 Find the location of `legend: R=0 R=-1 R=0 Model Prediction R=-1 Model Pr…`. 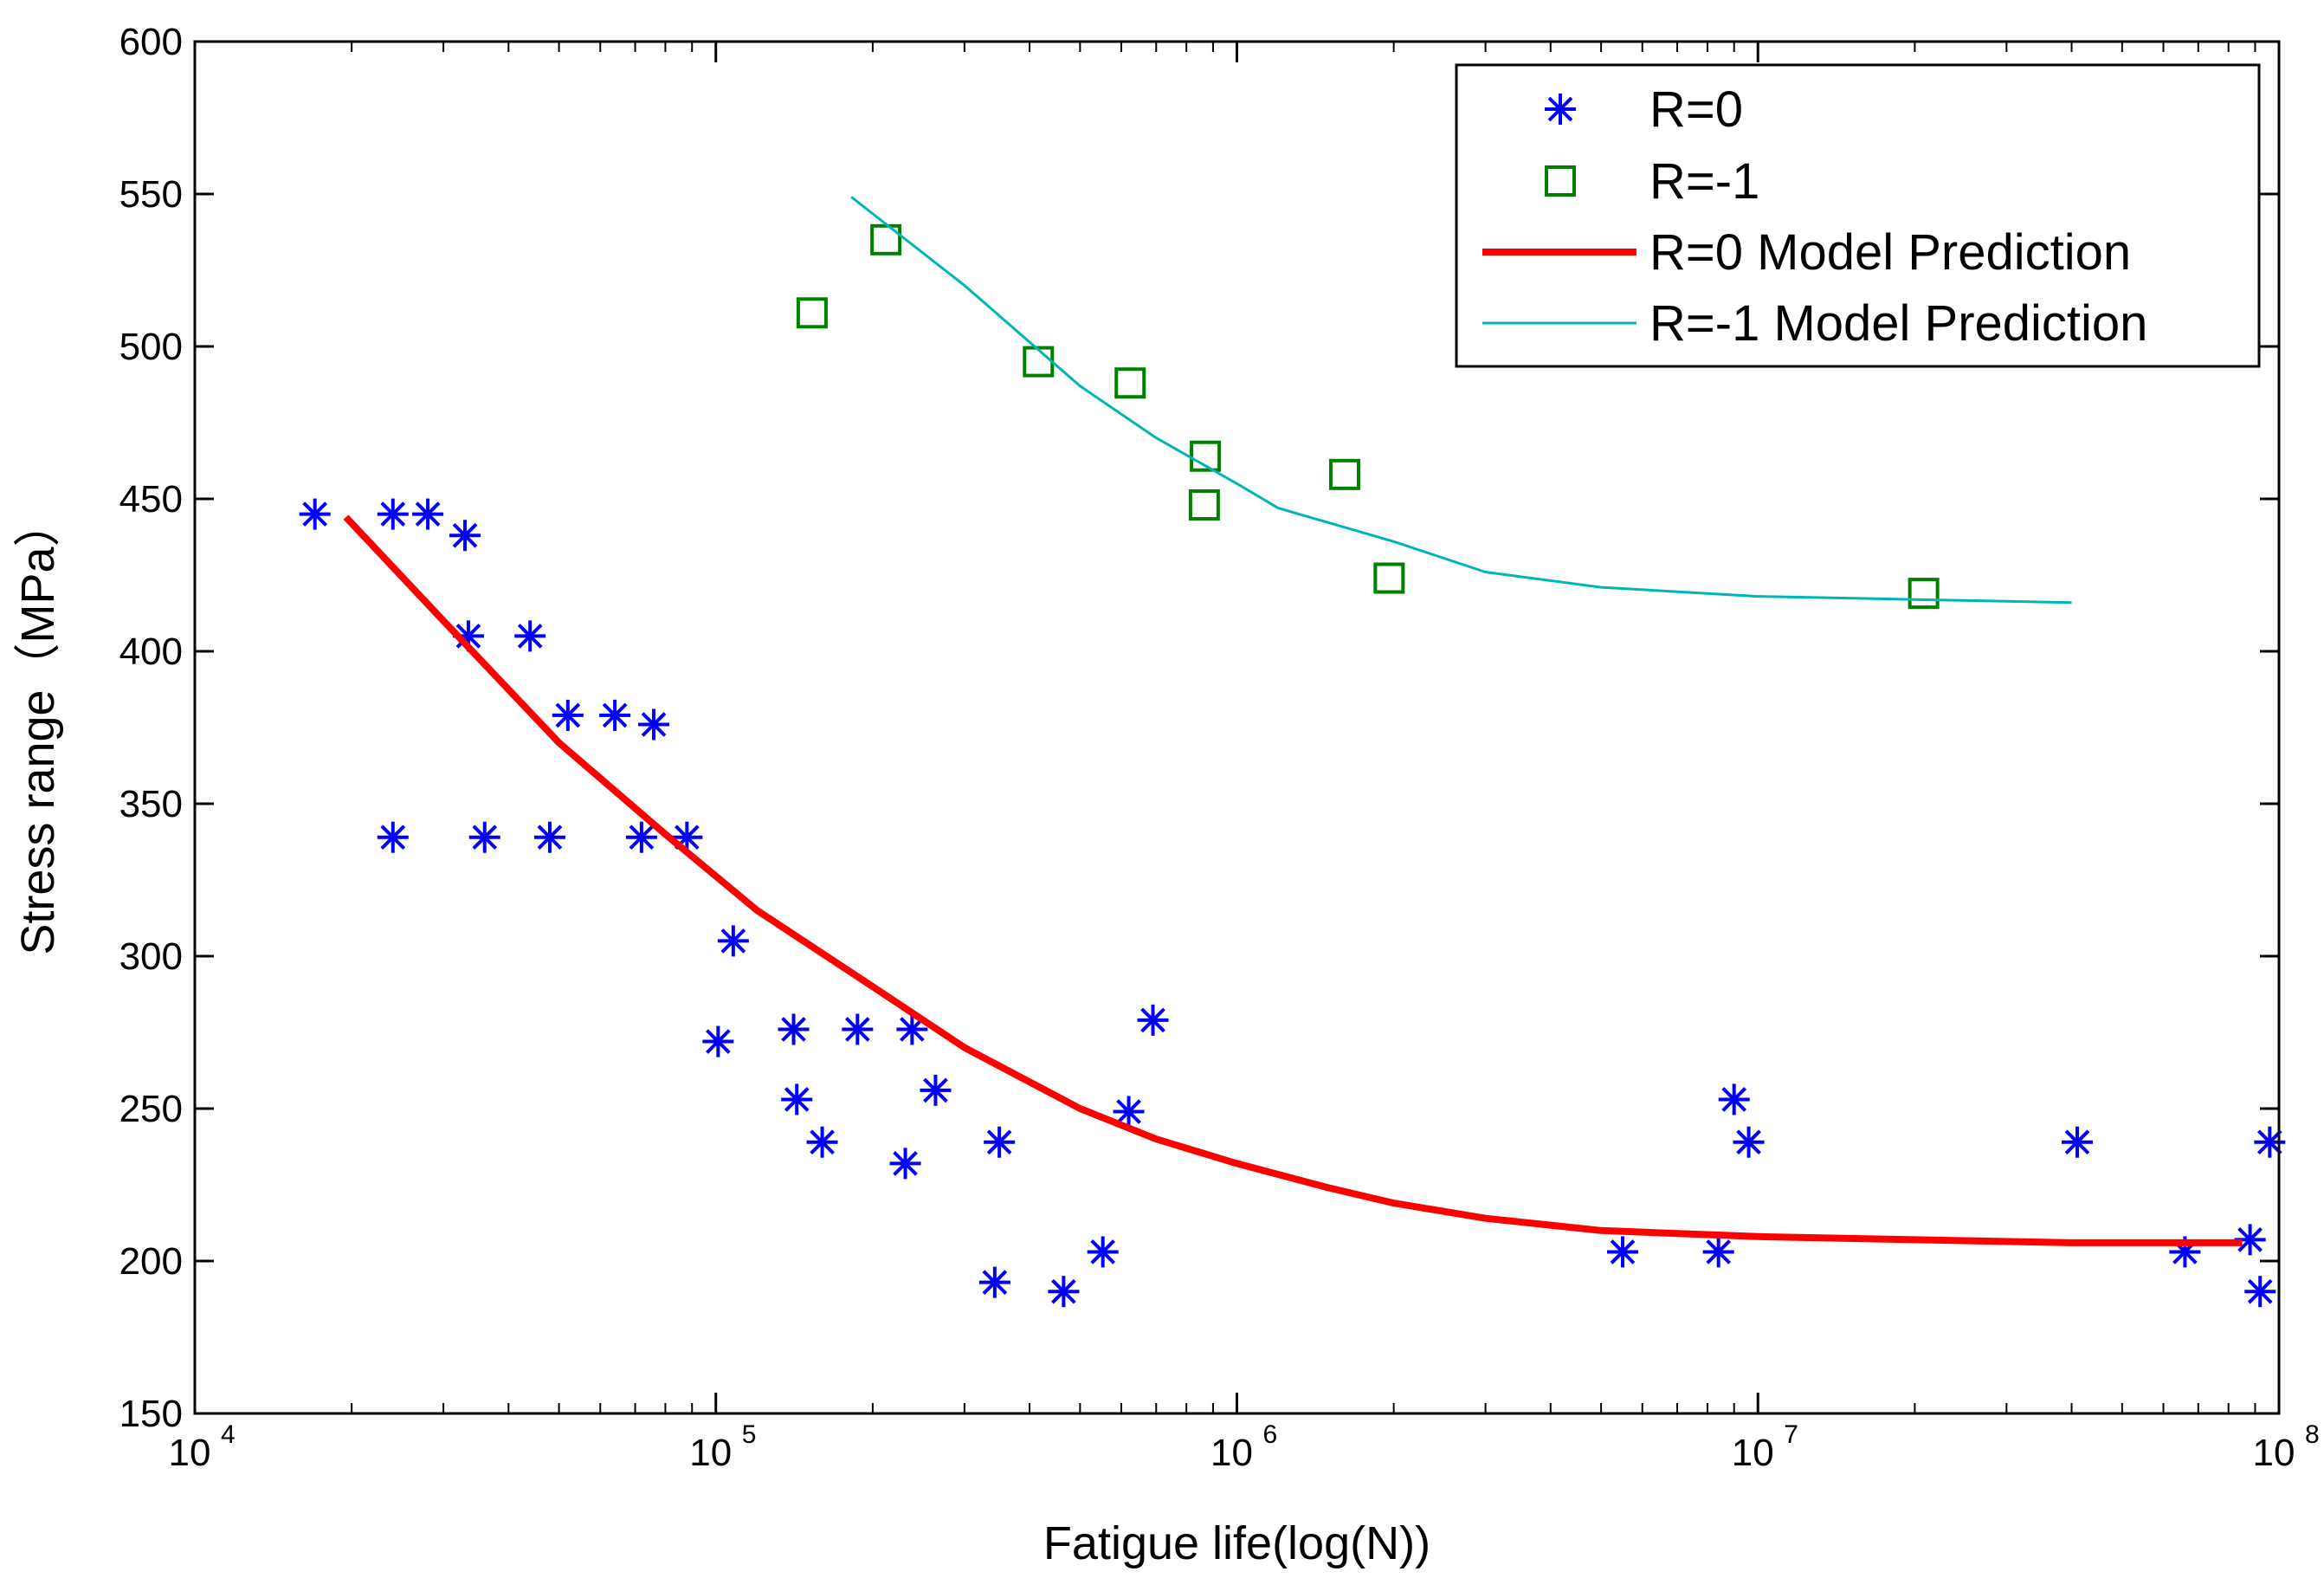

legend: R=0 R=-1 R=0 Model Prediction R=-1 Model Pr… is located at coordinates (1858, 215).